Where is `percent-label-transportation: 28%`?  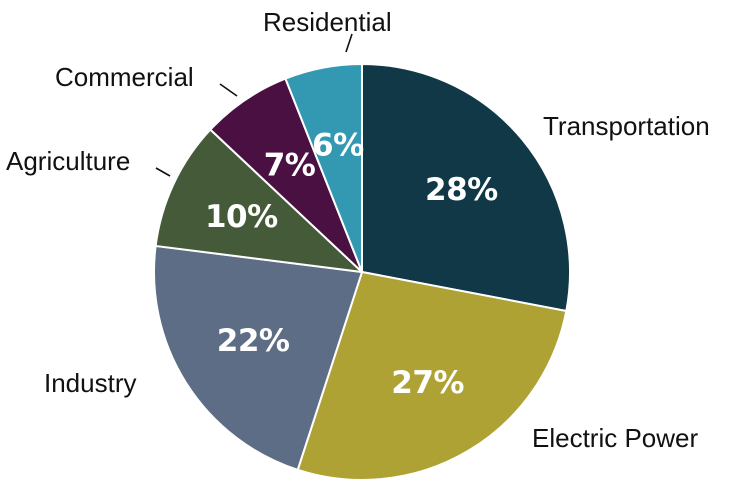 percent-label-transportation: 28% is located at coordinates (461, 190).